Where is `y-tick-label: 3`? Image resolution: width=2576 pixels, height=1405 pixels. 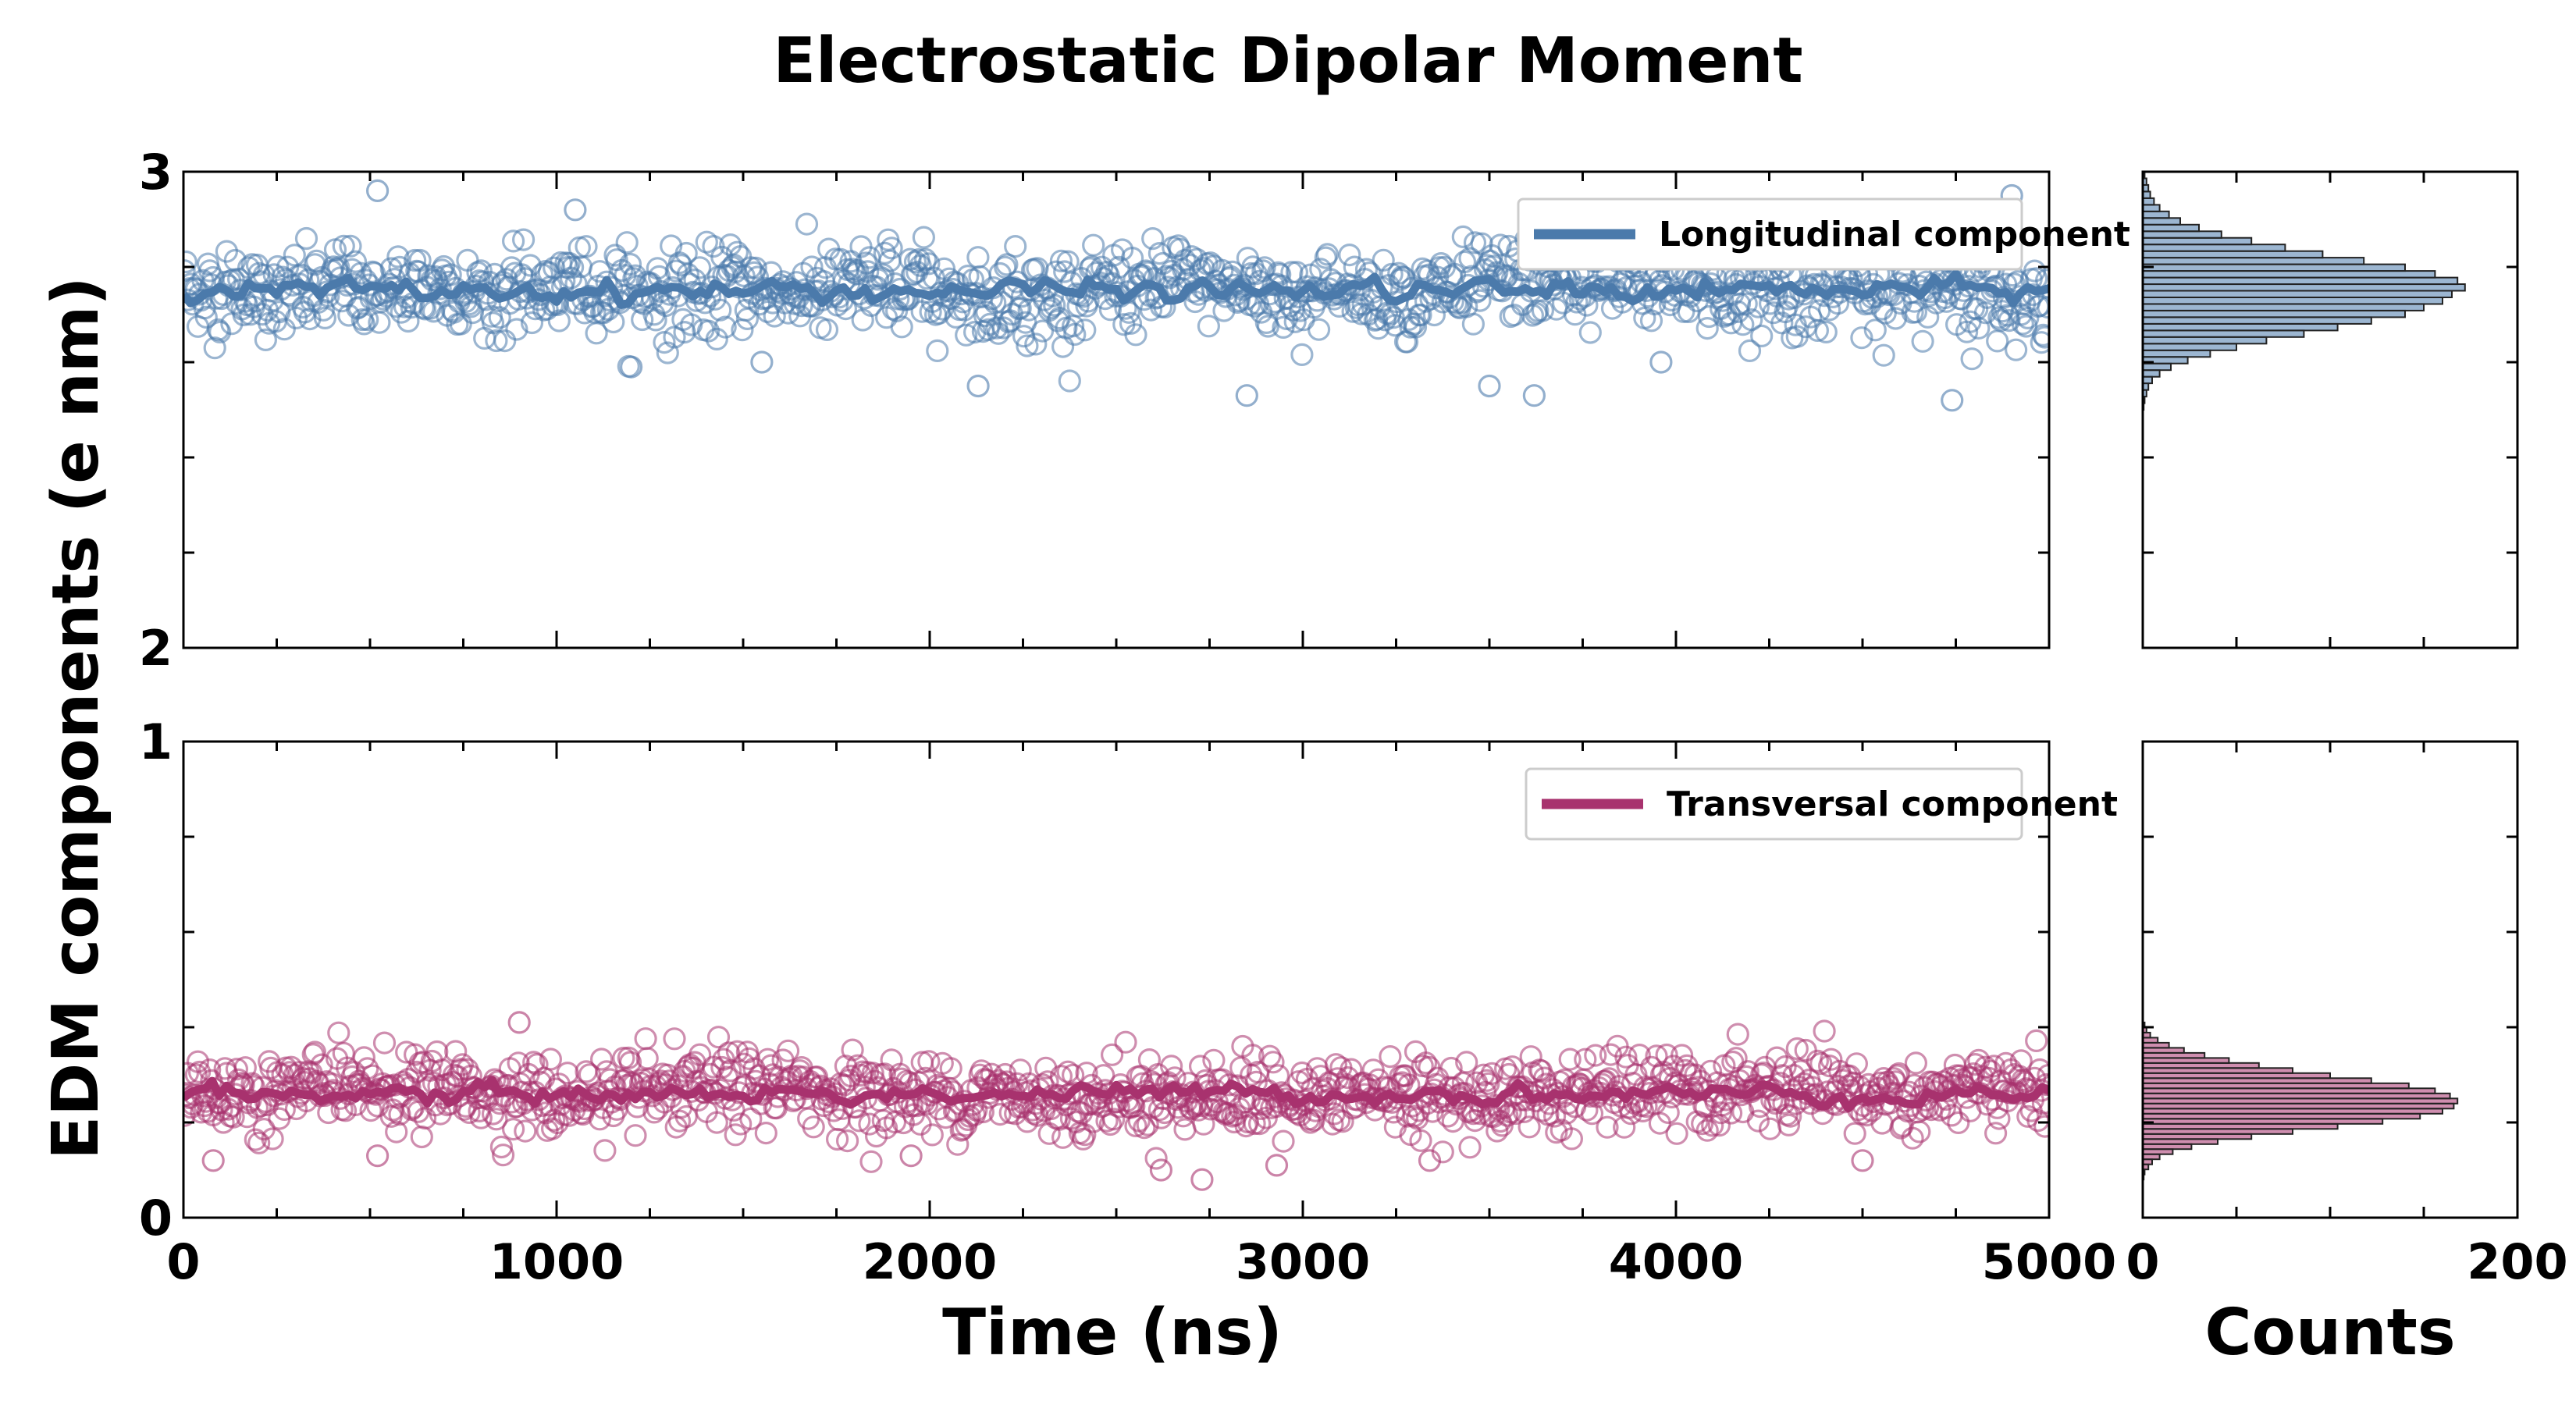
y-tick-label: 3 is located at coordinates (156, 172).